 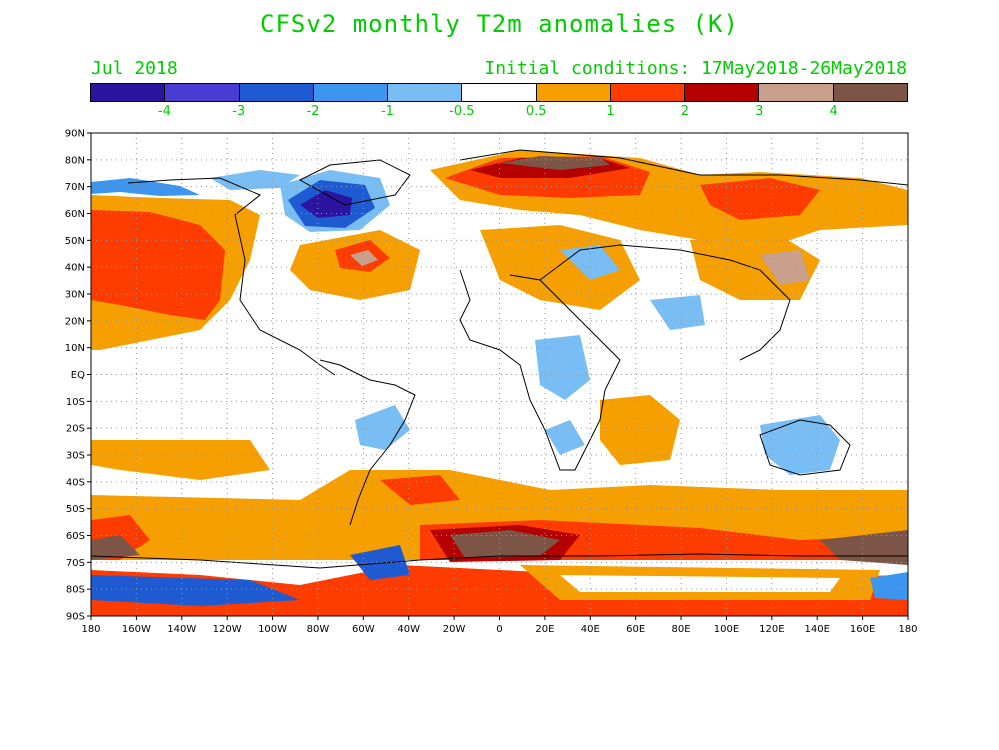 What do you see at coordinates (272, 629) in the screenshot?
I see `longitude-label: 100W` at bounding box center [272, 629].